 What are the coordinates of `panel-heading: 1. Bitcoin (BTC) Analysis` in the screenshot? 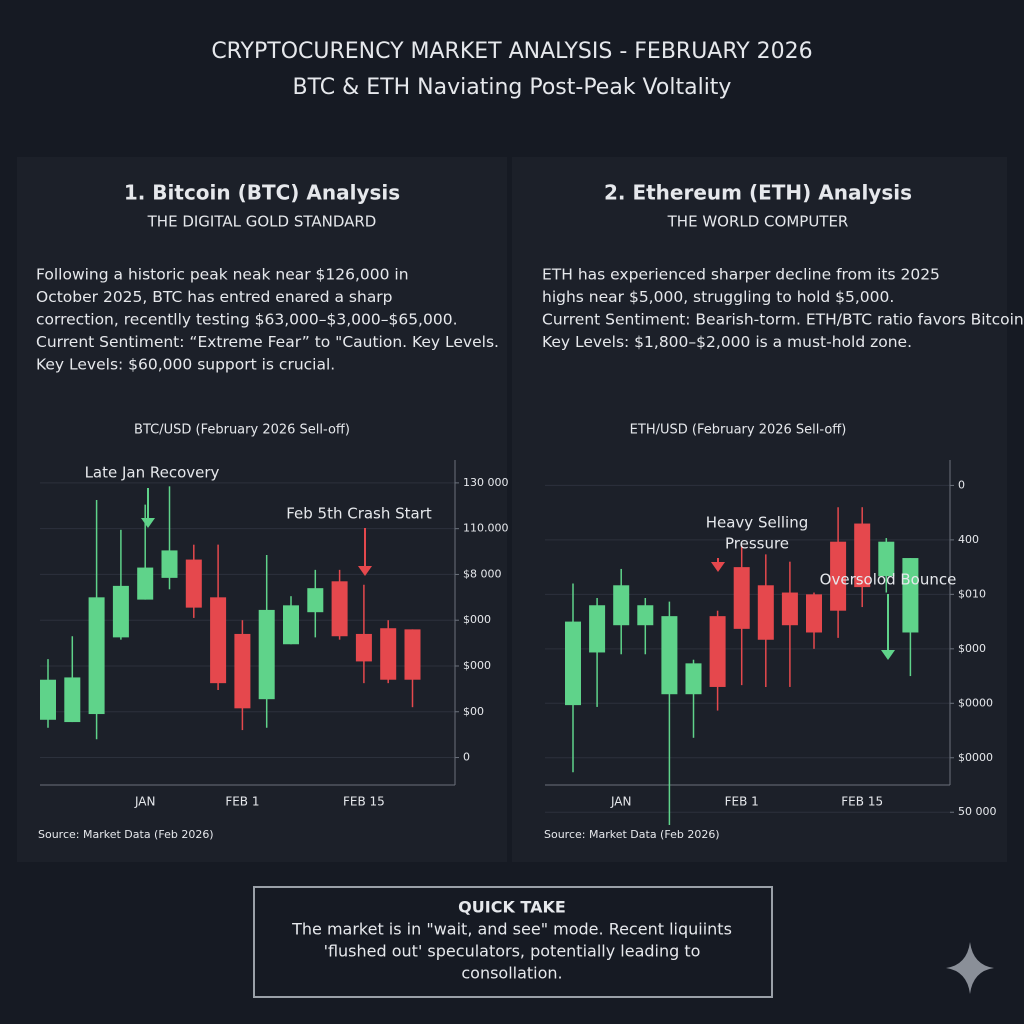 It's located at (262, 193).